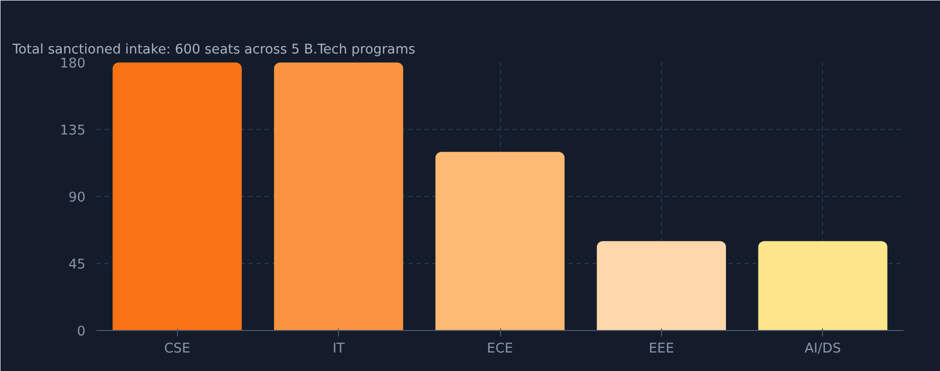 The width and height of the screenshot is (940, 371). What do you see at coordinates (177, 349) in the screenshot?
I see `x-tick-label: CSE` at bounding box center [177, 349].